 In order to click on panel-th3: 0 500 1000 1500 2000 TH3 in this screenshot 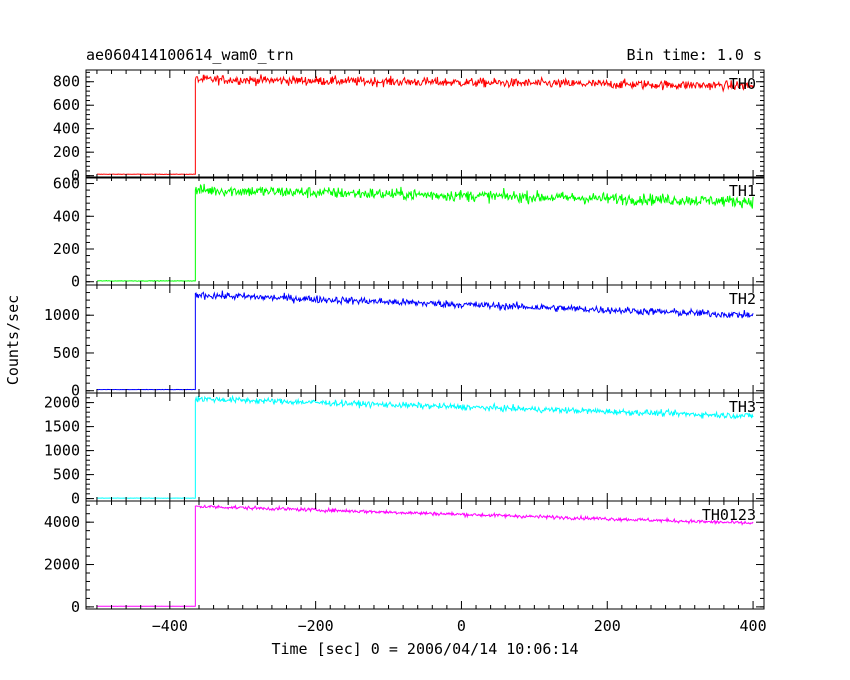, I will do `click(404, 450)`.